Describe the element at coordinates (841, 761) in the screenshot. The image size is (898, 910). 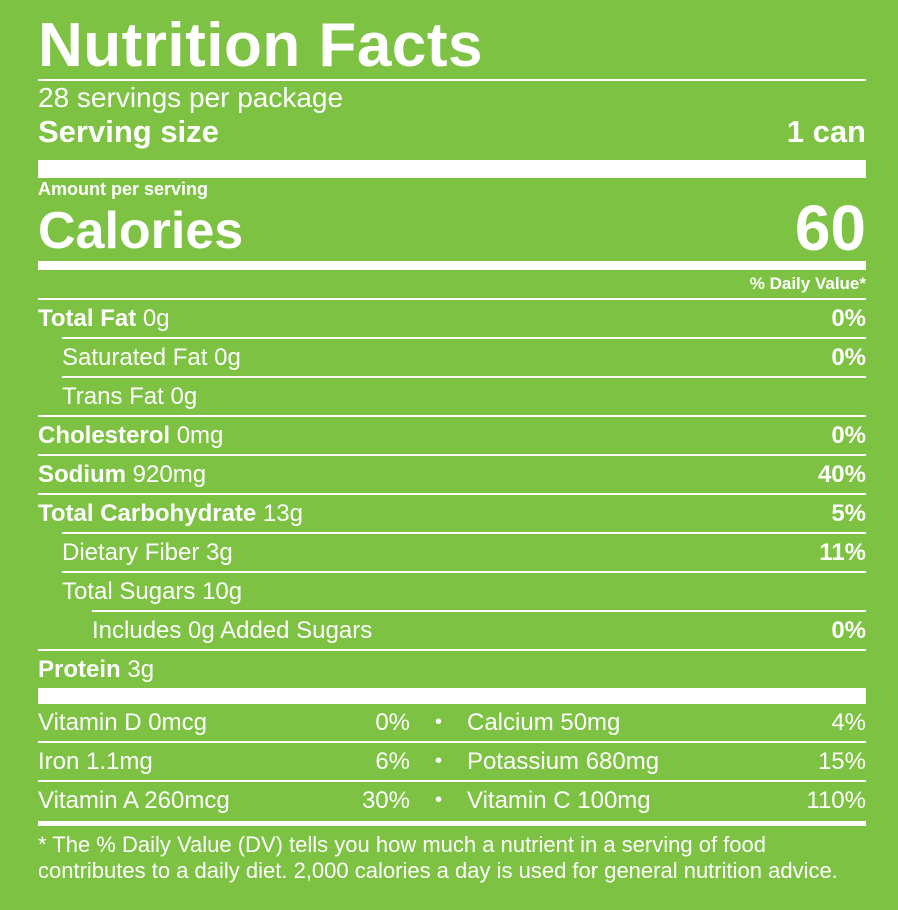
I see `vitamin-dv: 15%` at that location.